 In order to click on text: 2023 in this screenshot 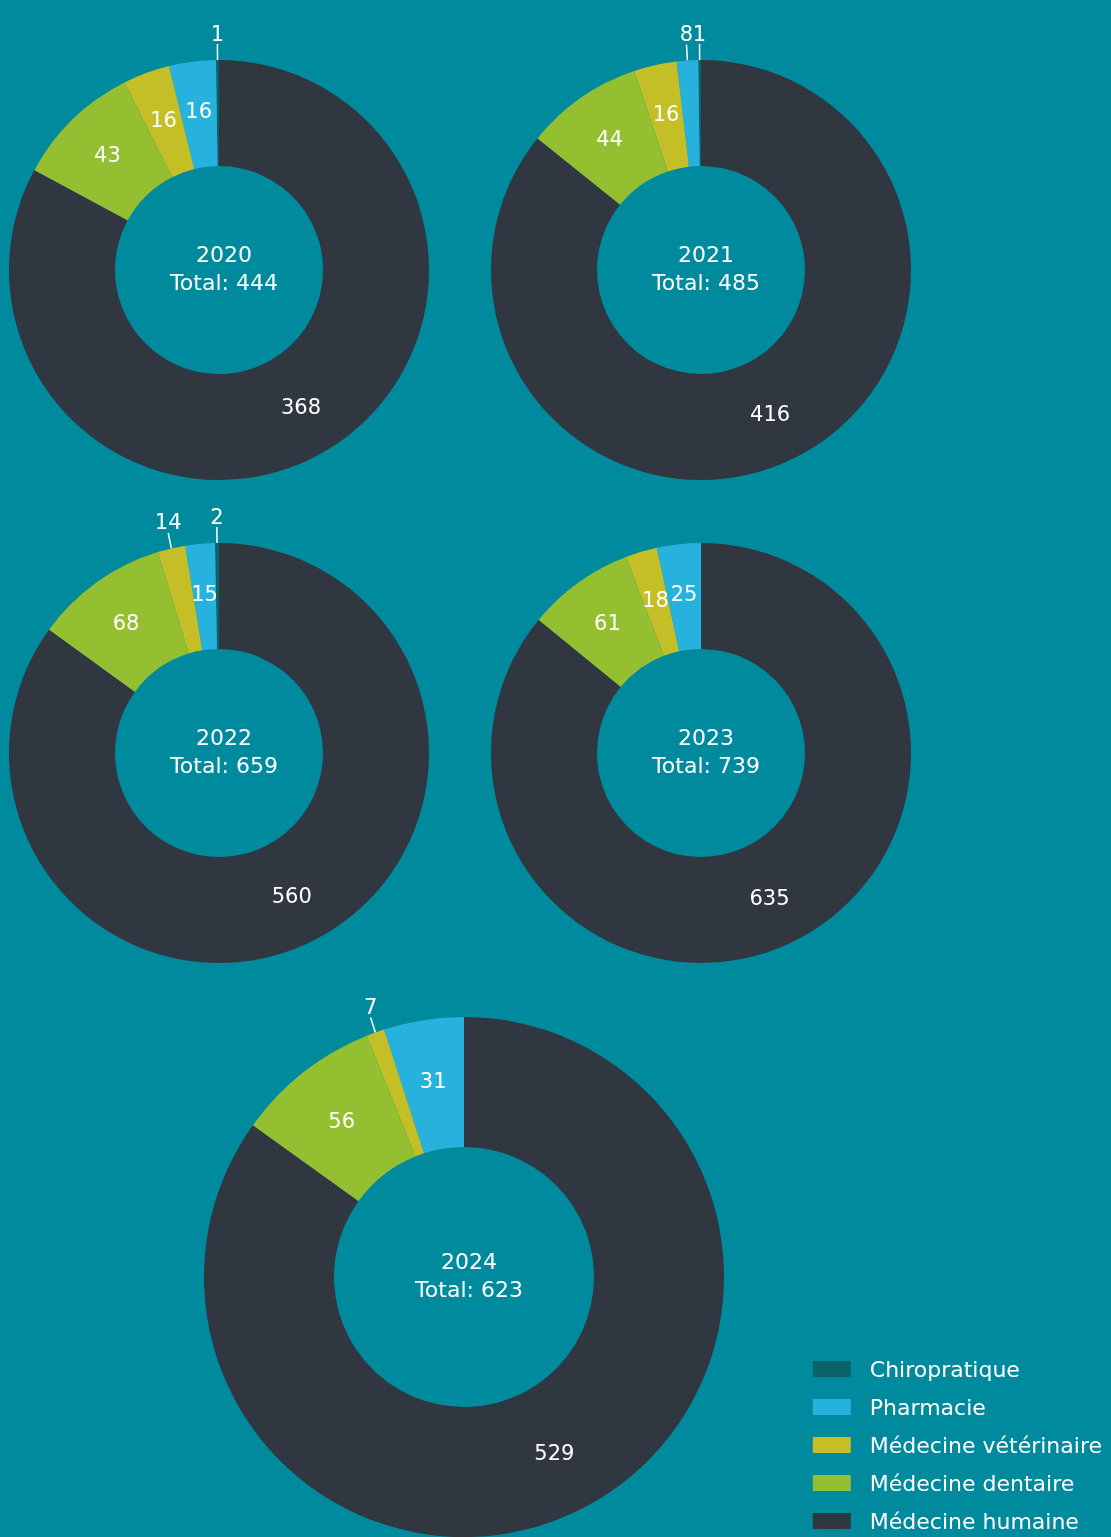, I will do `click(706, 737)`.